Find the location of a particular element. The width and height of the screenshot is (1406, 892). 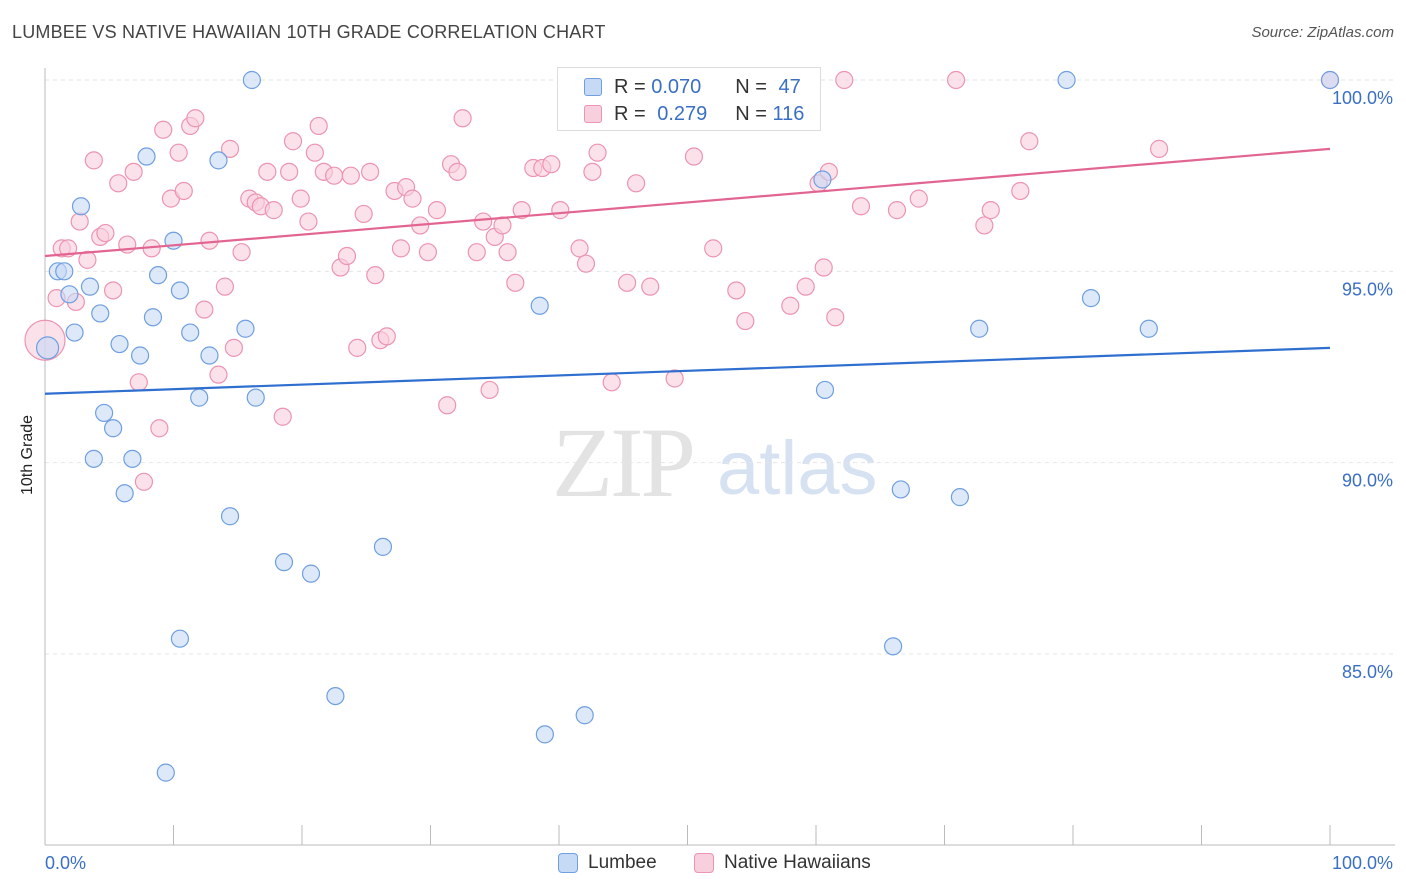

legend-n-value-lumbee: 47 is located at coordinates (789, 86).